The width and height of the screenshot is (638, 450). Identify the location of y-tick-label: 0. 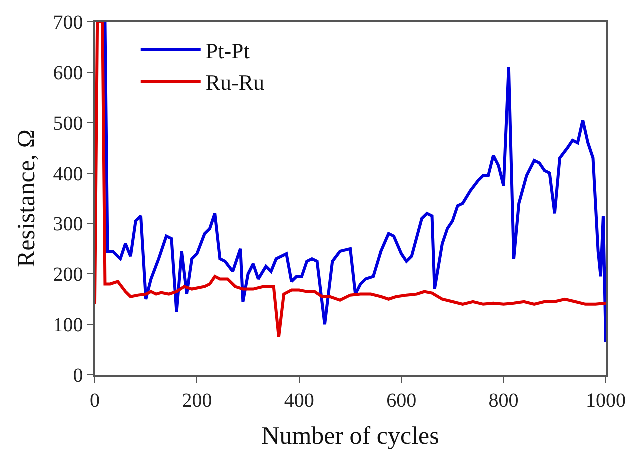
(78, 376).